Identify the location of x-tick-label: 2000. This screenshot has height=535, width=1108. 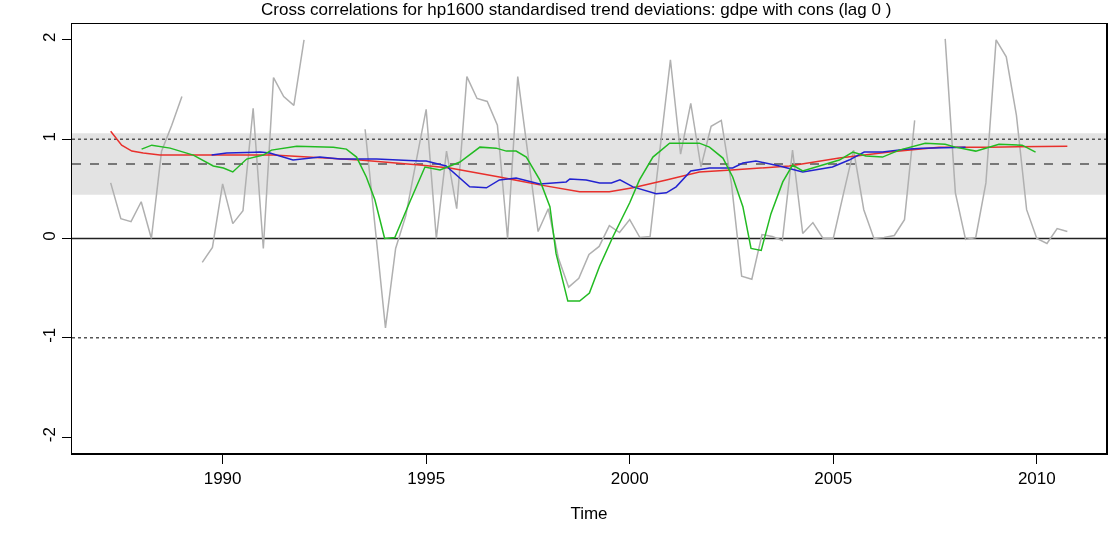
(629, 478).